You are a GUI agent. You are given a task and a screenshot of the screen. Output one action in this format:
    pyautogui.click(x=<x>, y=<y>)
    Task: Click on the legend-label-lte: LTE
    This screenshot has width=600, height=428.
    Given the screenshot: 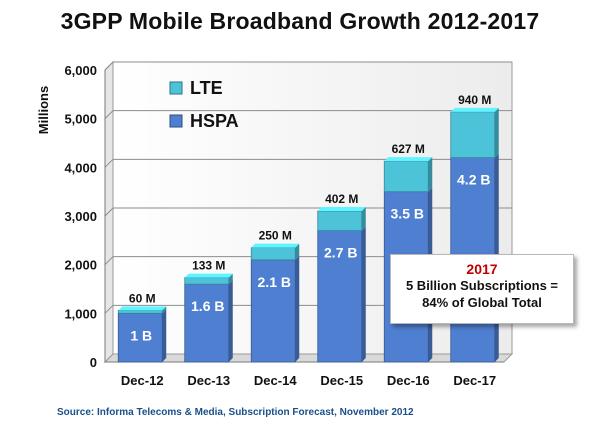 What is the action you would take?
    pyautogui.click(x=206, y=88)
    